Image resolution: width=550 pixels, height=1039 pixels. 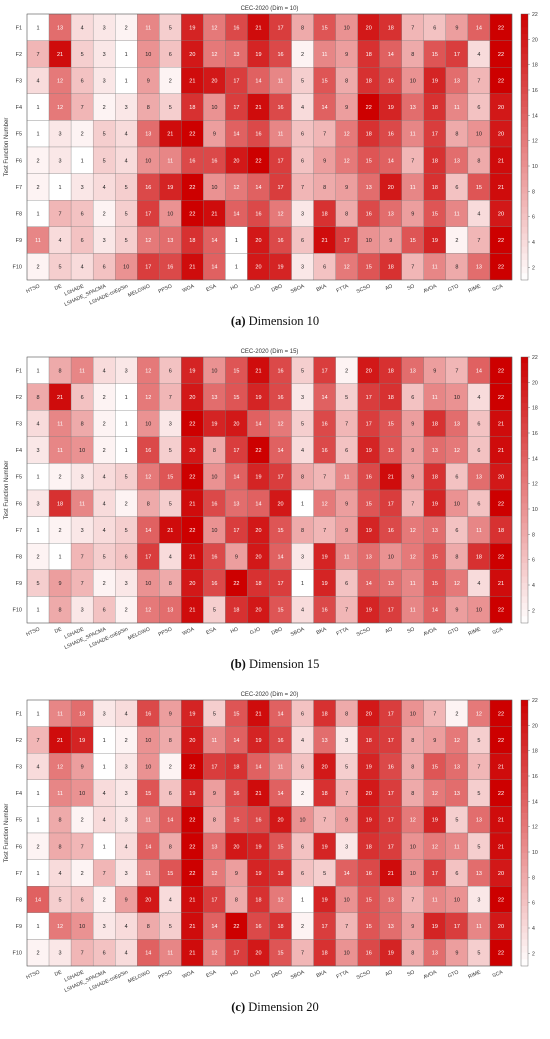 I want to click on cell-value-label: 4, so click(x=60, y=874).